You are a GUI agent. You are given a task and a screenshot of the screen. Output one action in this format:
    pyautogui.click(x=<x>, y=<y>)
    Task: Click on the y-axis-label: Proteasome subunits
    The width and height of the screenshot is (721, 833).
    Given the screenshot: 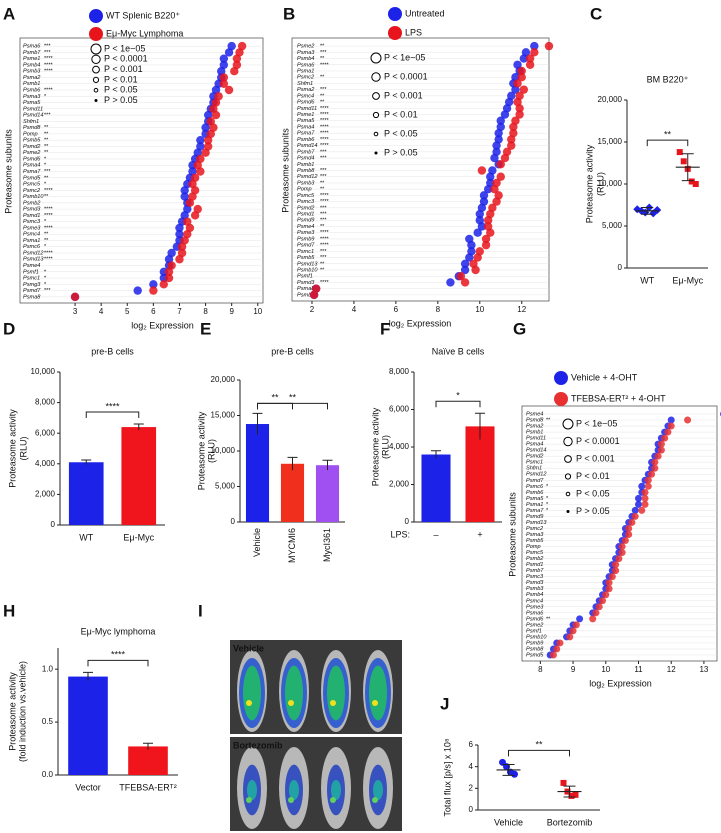 What is the action you would take?
    pyautogui.click(x=285, y=170)
    